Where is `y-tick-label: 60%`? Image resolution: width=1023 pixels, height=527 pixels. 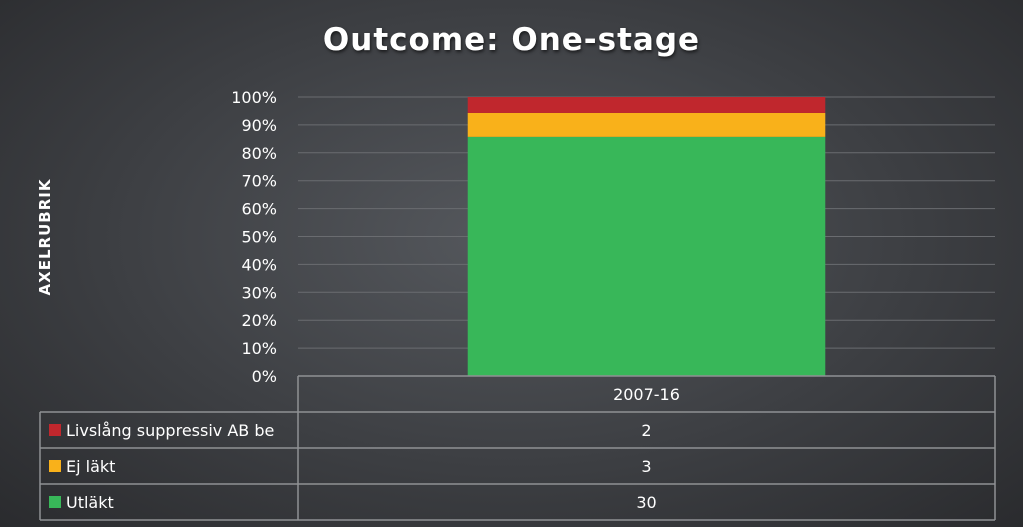
y-tick-label: 60% is located at coordinates (259, 209).